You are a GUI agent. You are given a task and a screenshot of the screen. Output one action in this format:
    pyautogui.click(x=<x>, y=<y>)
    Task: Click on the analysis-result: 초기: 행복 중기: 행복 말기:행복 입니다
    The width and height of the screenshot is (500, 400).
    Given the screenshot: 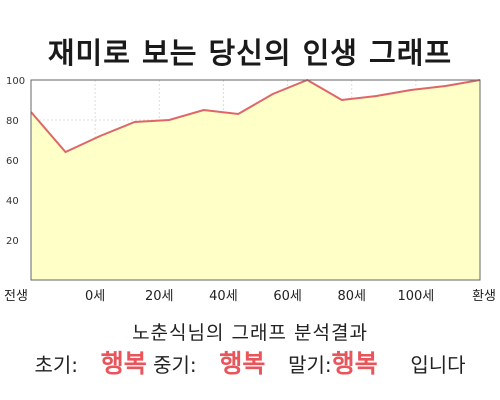 What is the action you would take?
    pyautogui.click(x=250, y=362)
    